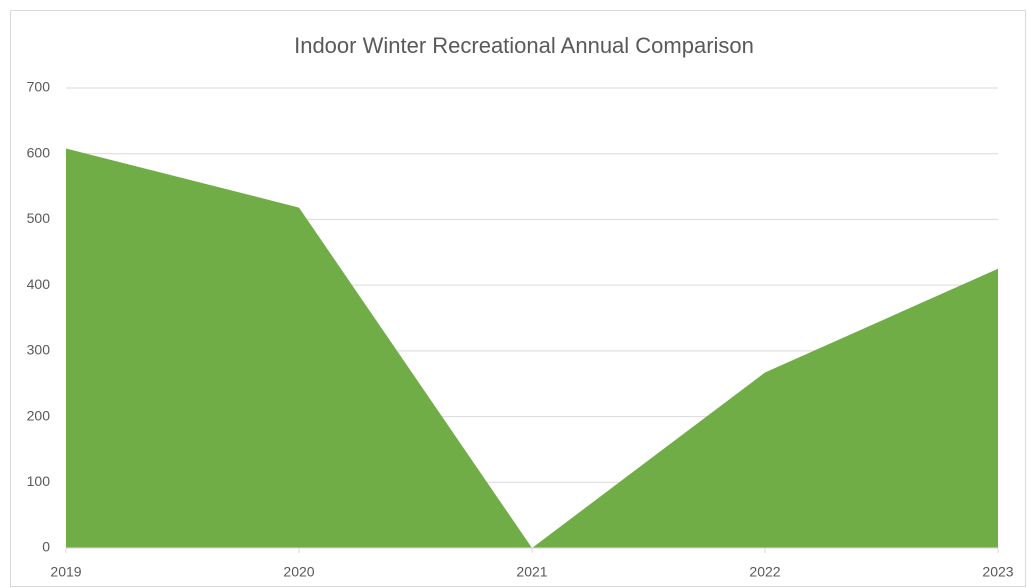 The height and width of the screenshot is (588, 1028). Describe the element at coordinates (39, 350) in the screenshot. I see `y-tick-label: 300` at that location.